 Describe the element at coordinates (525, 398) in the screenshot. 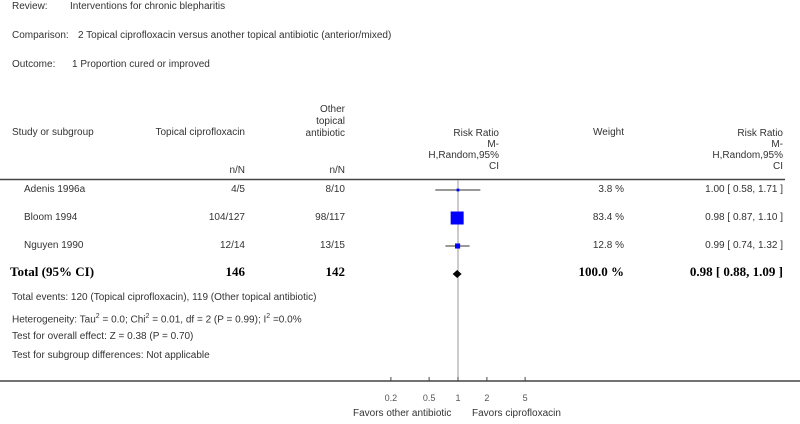

I see `tick-label: 5` at that location.